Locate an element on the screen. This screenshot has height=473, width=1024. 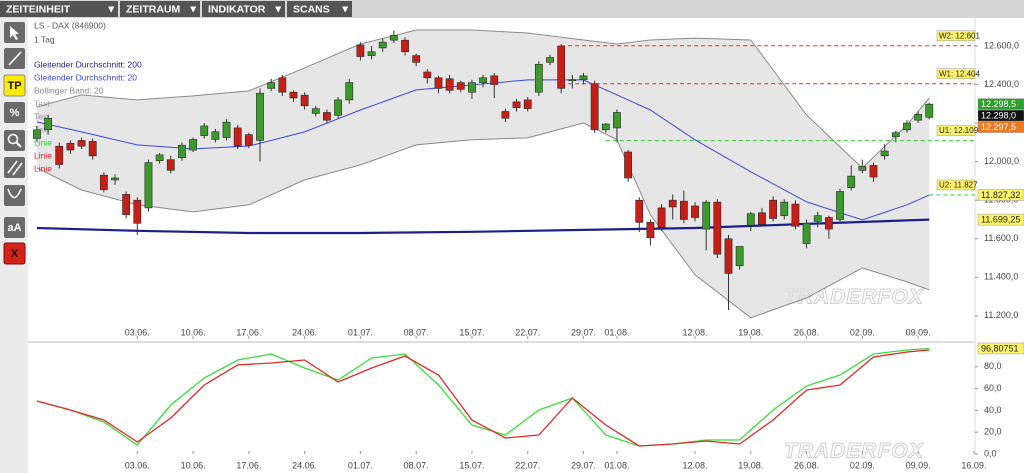
delete-label: X is located at coordinates (15, 254).